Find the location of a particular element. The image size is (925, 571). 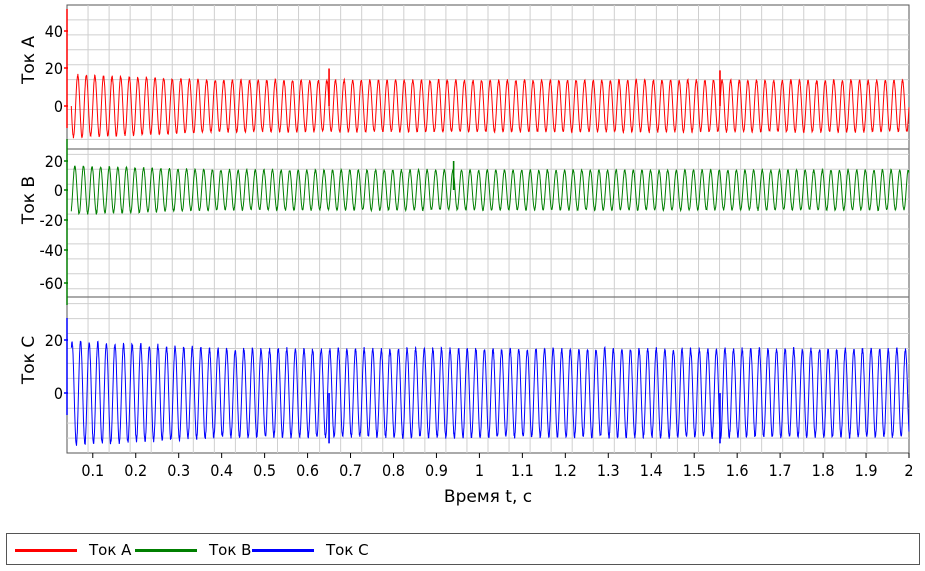

x-tick-label: 0.7 is located at coordinates (350, 470).